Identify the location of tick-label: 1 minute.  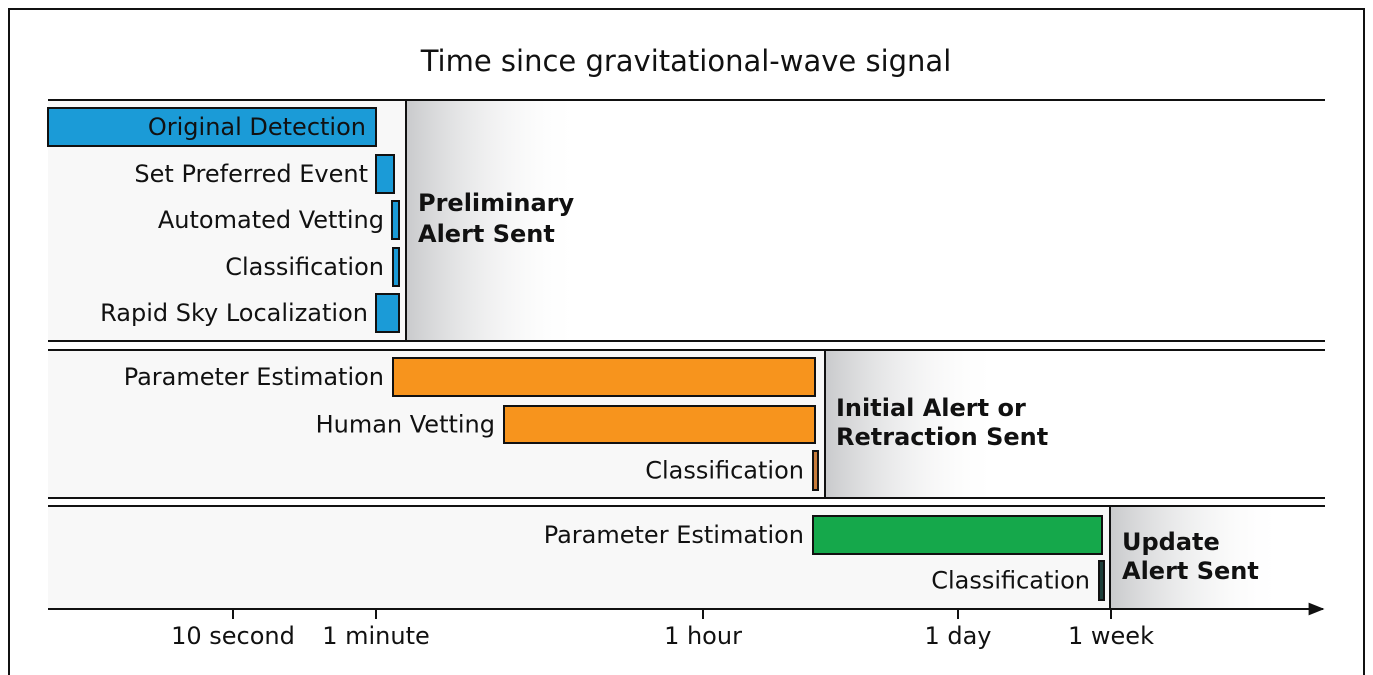
(376, 636).